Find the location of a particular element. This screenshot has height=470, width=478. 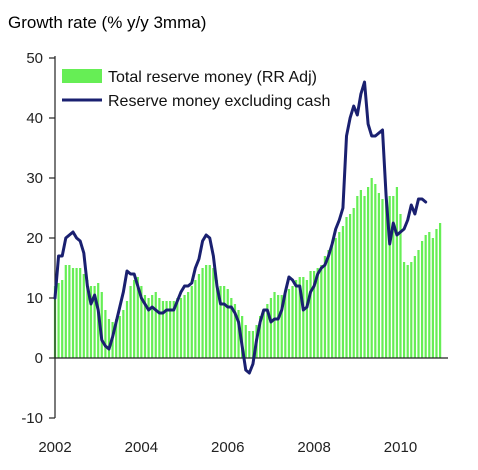

x-tick-label: 2010 is located at coordinates (400, 447).